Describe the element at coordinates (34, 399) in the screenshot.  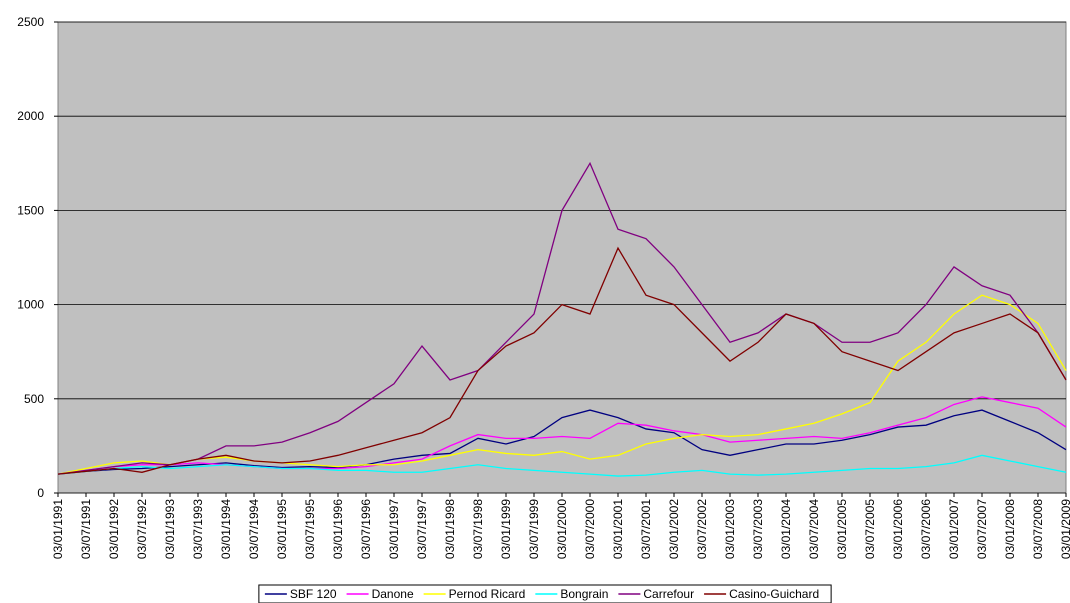
I see `y-tick-label: 500` at that location.